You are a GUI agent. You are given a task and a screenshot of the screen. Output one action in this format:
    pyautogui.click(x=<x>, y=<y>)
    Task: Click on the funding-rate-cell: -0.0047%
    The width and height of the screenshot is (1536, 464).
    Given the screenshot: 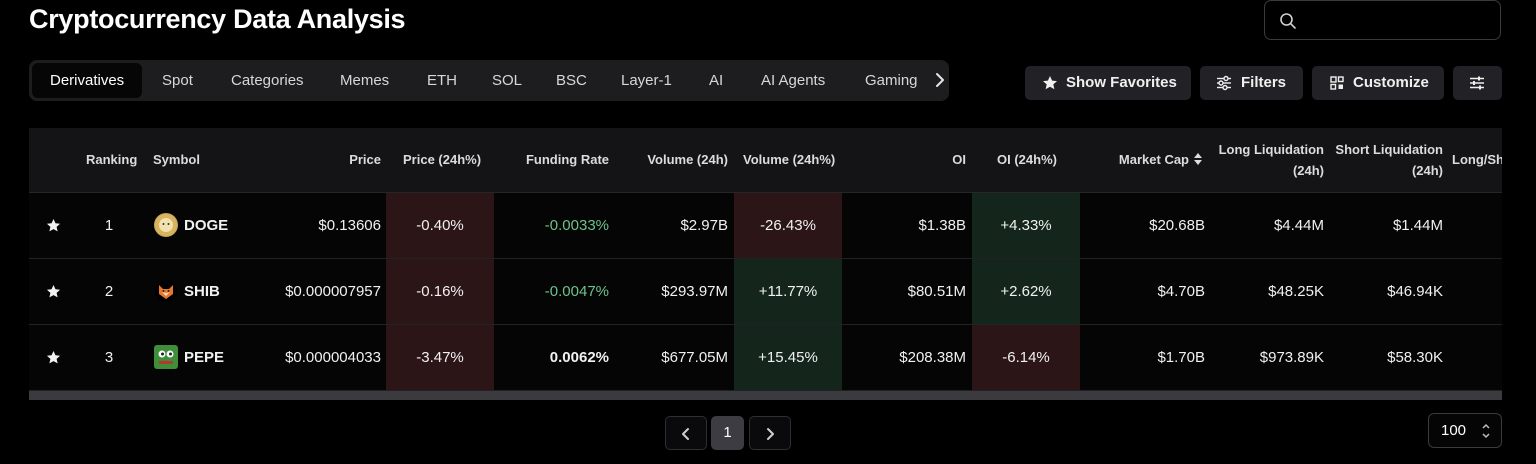 What is the action you would take?
    pyautogui.click(x=576, y=291)
    